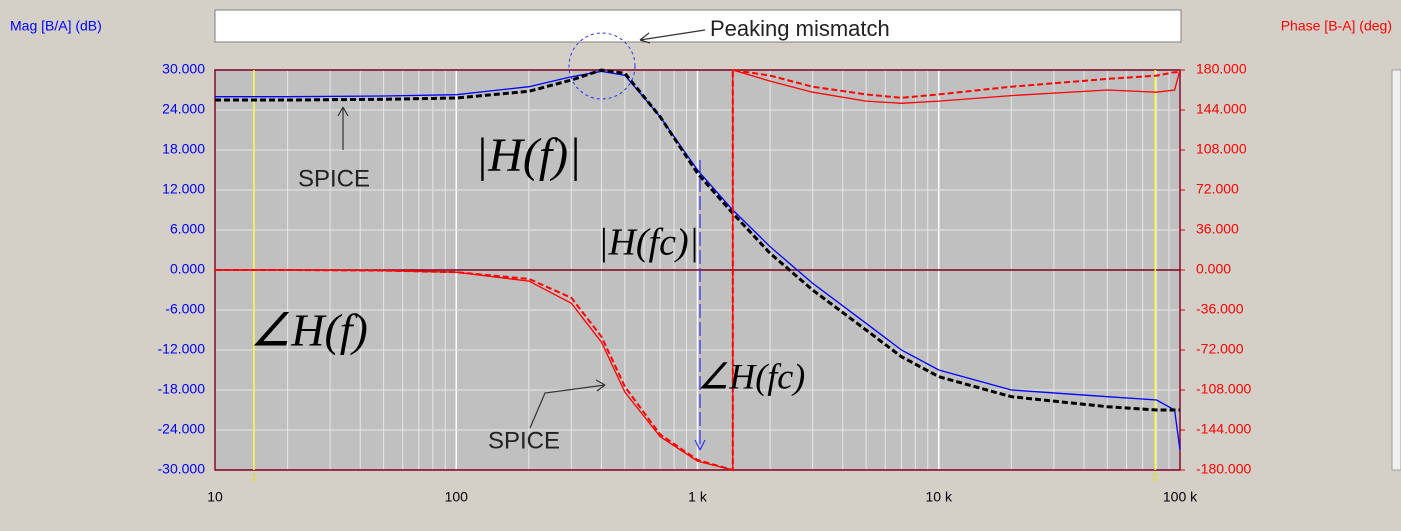 The height and width of the screenshot is (531, 1401). What do you see at coordinates (182, 469) in the screenshot?
I see `y-tick-label: -30.000` at bounding box center [182, 469].